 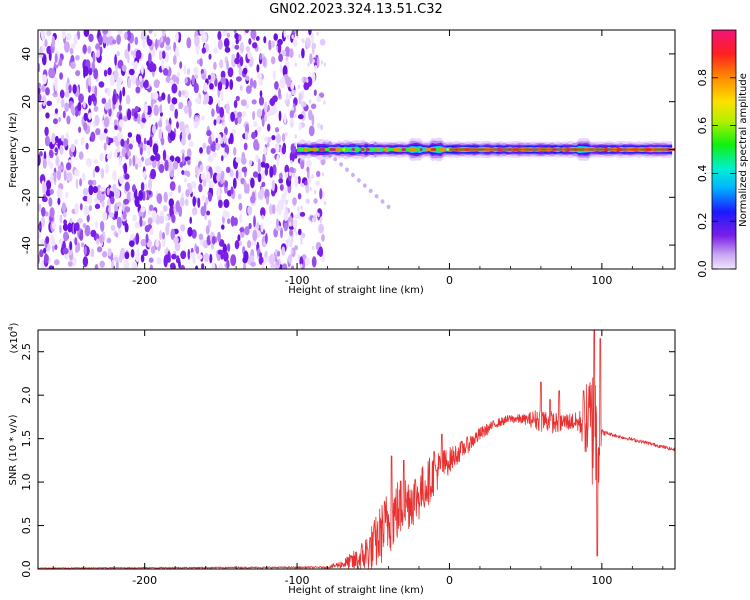 I want to click on colorbar-tick-label: 0.2, so click(x=702, y=221).